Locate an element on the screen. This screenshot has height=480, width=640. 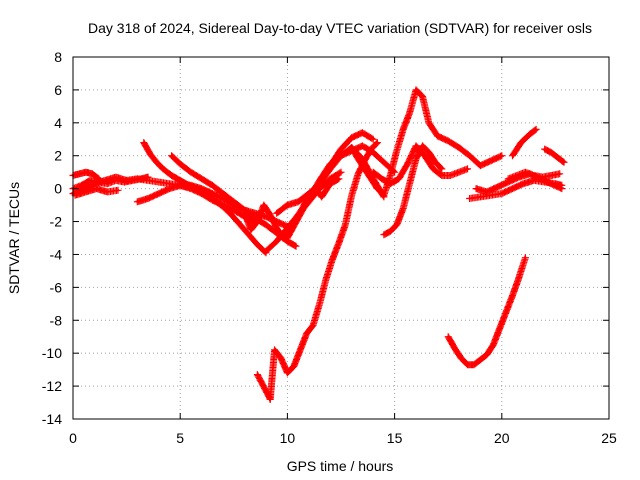
y-tick-label: 4 is located at coordinates (58, 123).